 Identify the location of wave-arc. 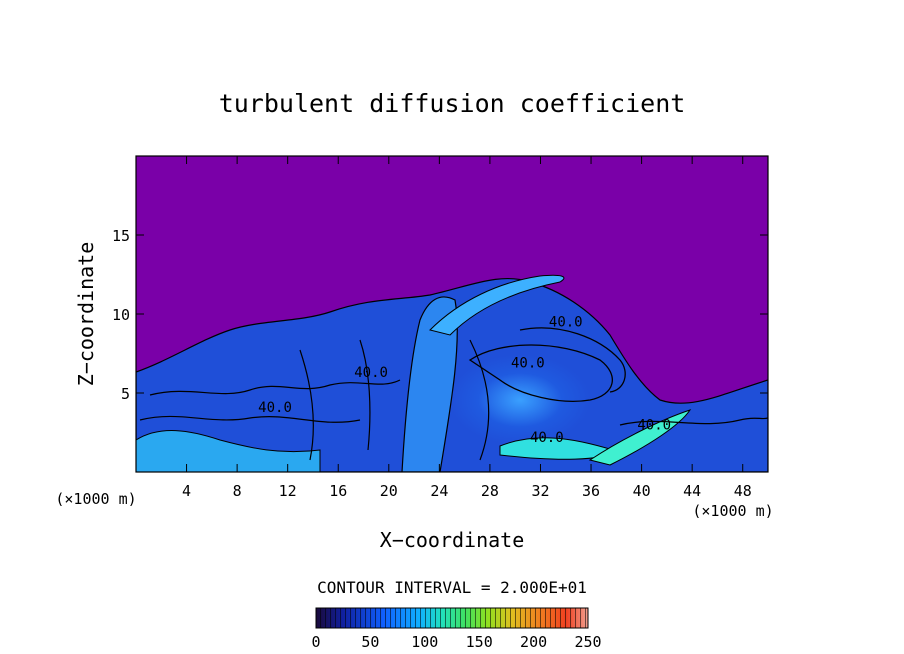
(497, 305).